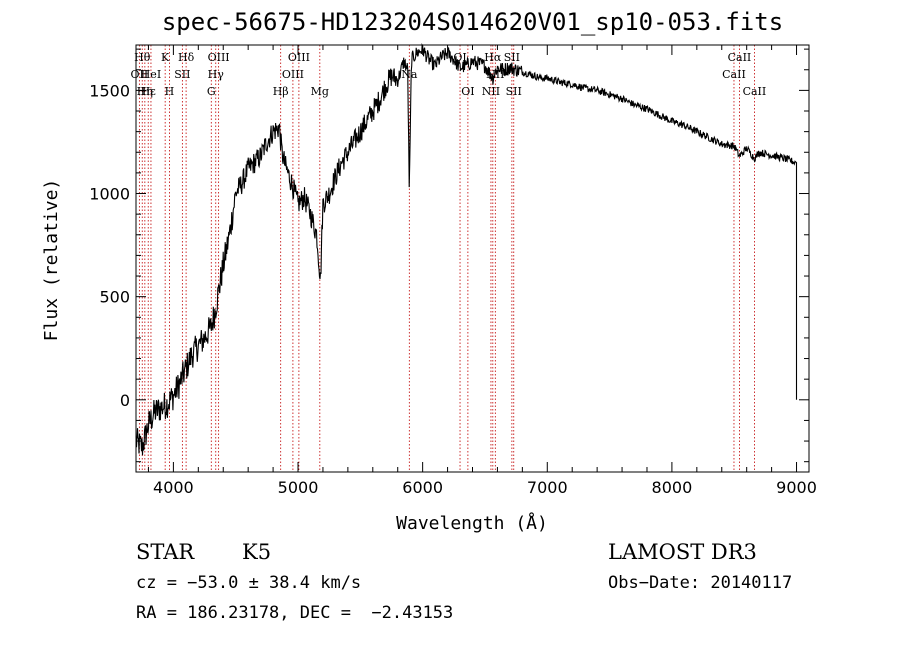 The height and width of the screenshot is (649, 900). I want to click on spectral-line-label: Na, so click(409, 74).